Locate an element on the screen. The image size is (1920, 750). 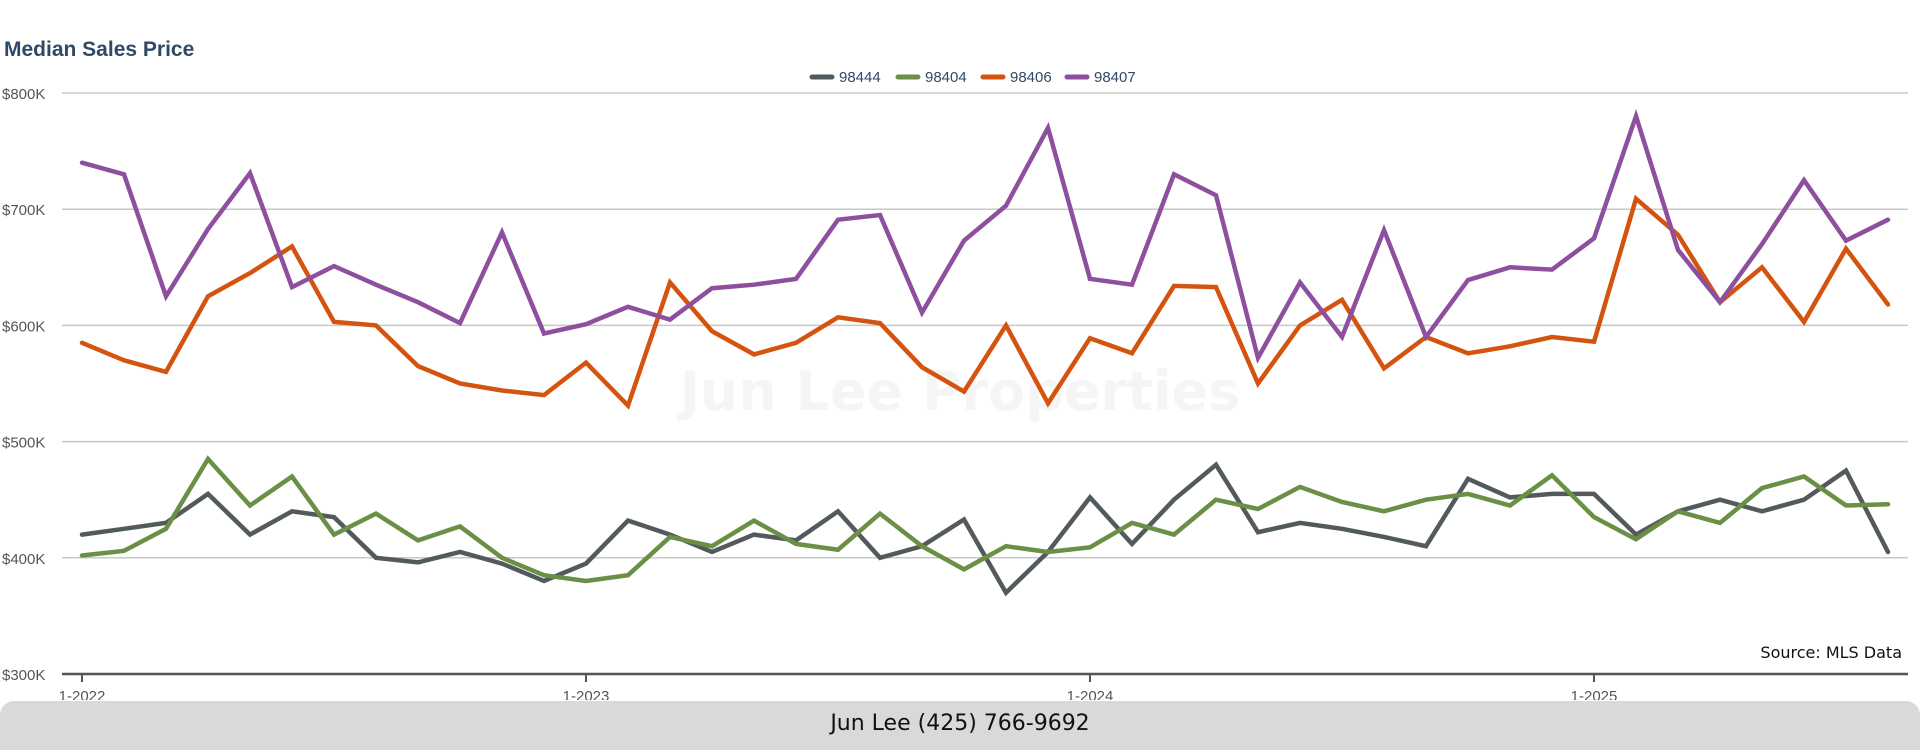
footer-contact: Jun Lee (425) 766-9692 is located at coordinates (960, 723).